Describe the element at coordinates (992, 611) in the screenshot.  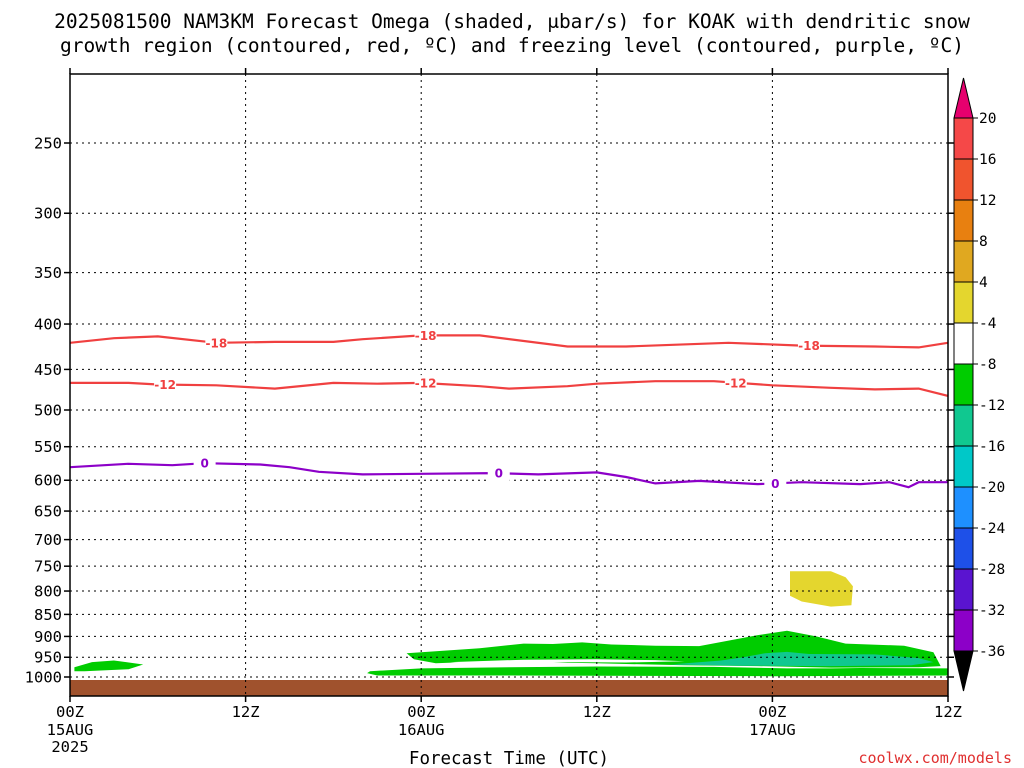
I see `colorbar-label: -32` at that location.